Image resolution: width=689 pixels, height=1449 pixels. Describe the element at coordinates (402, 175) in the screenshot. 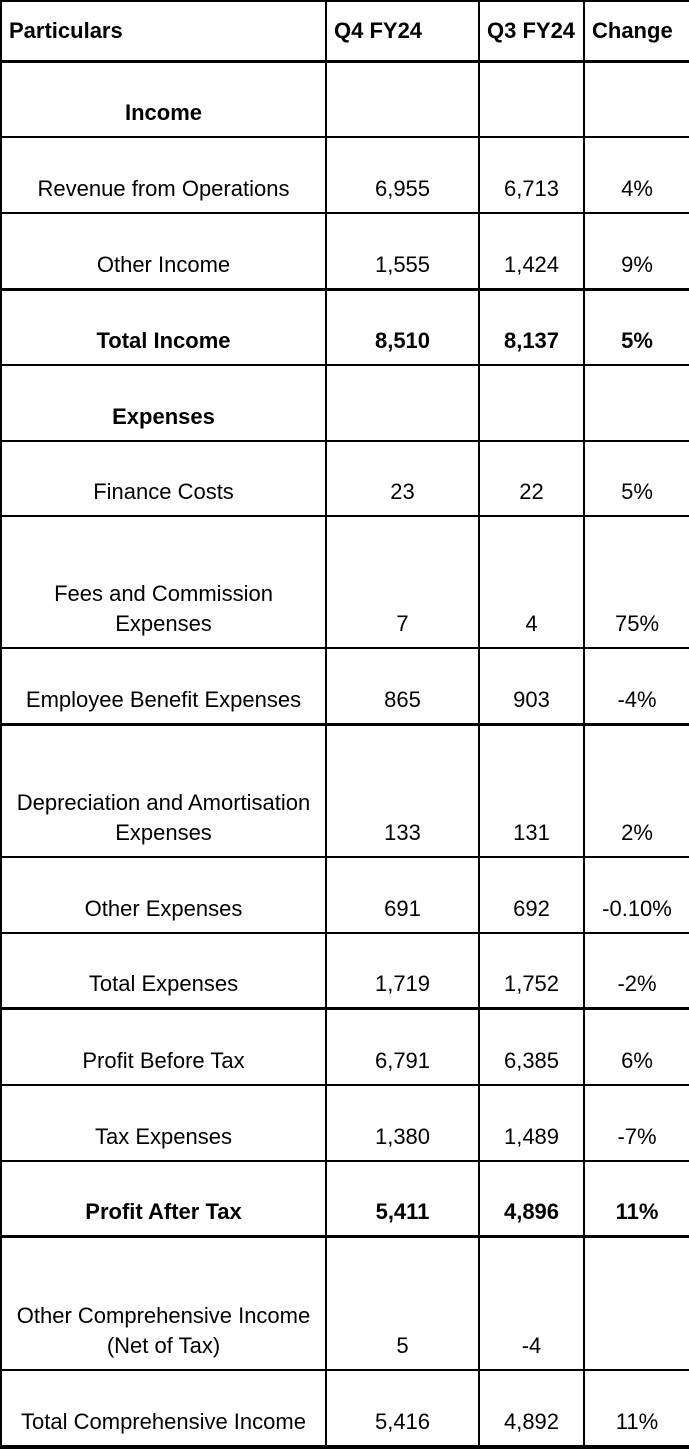

I see `q4-value: 6,955` at that location.